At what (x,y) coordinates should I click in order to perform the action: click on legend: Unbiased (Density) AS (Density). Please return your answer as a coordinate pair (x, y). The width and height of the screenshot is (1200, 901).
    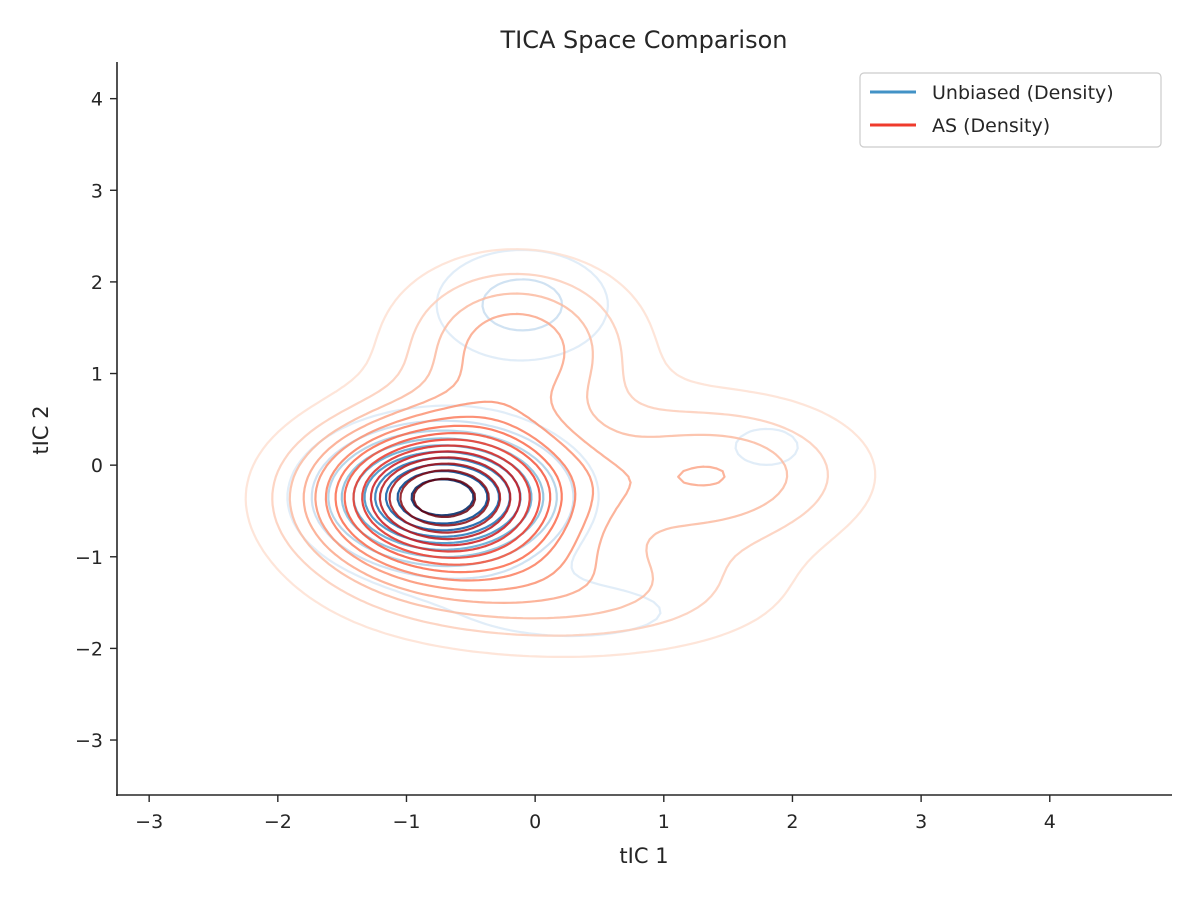
    Looking at the image, I should click on (1010, 110).